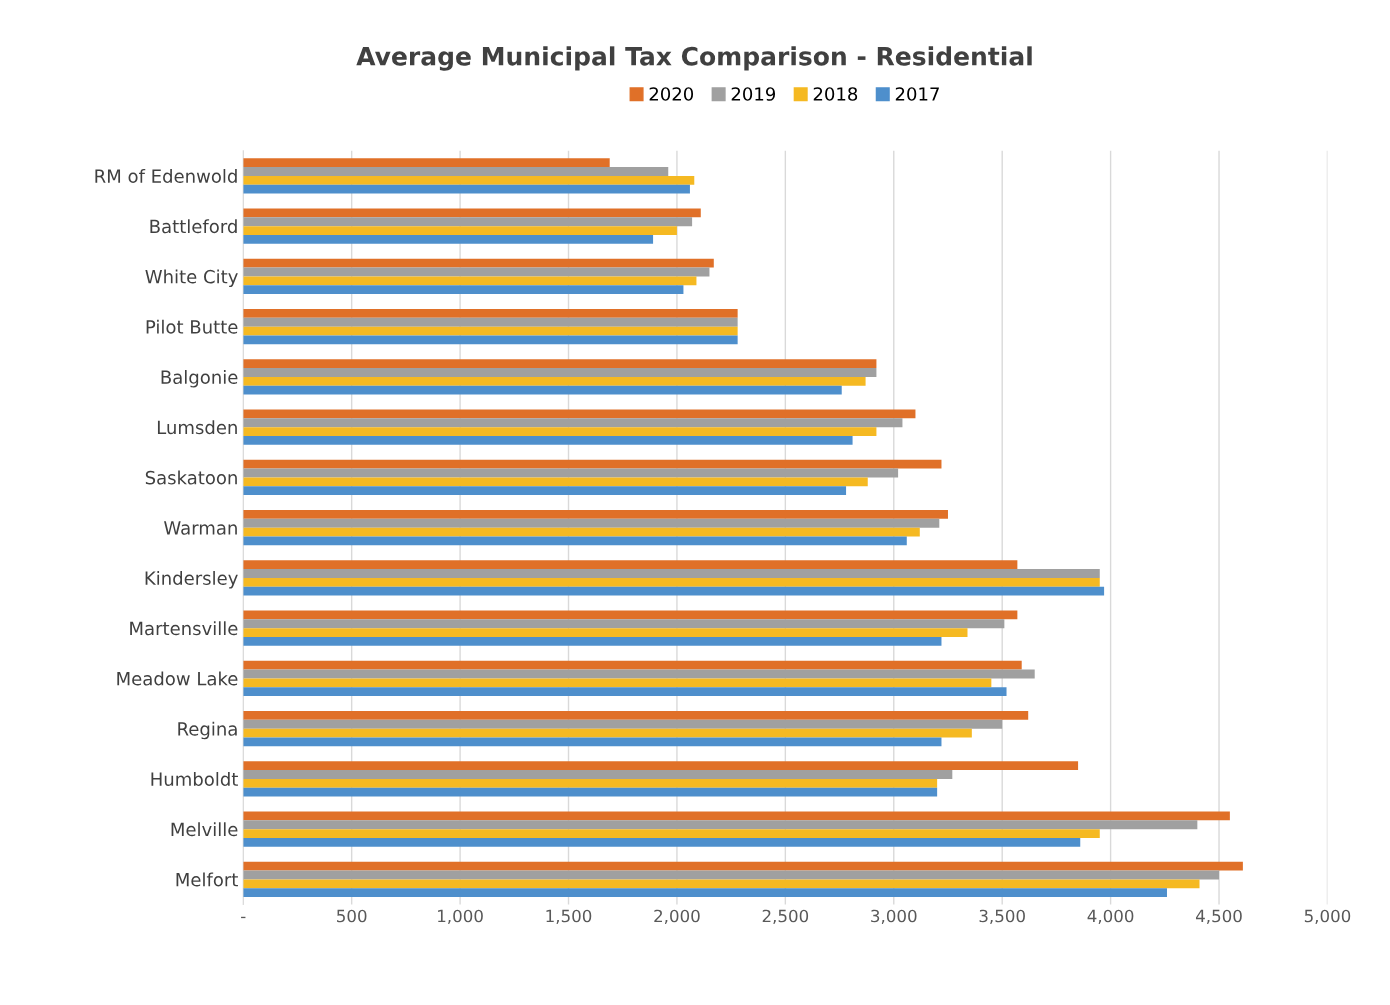 The image size is (1390, 1005). I want to click on y-tick-label: Regina, so click(207, 730).